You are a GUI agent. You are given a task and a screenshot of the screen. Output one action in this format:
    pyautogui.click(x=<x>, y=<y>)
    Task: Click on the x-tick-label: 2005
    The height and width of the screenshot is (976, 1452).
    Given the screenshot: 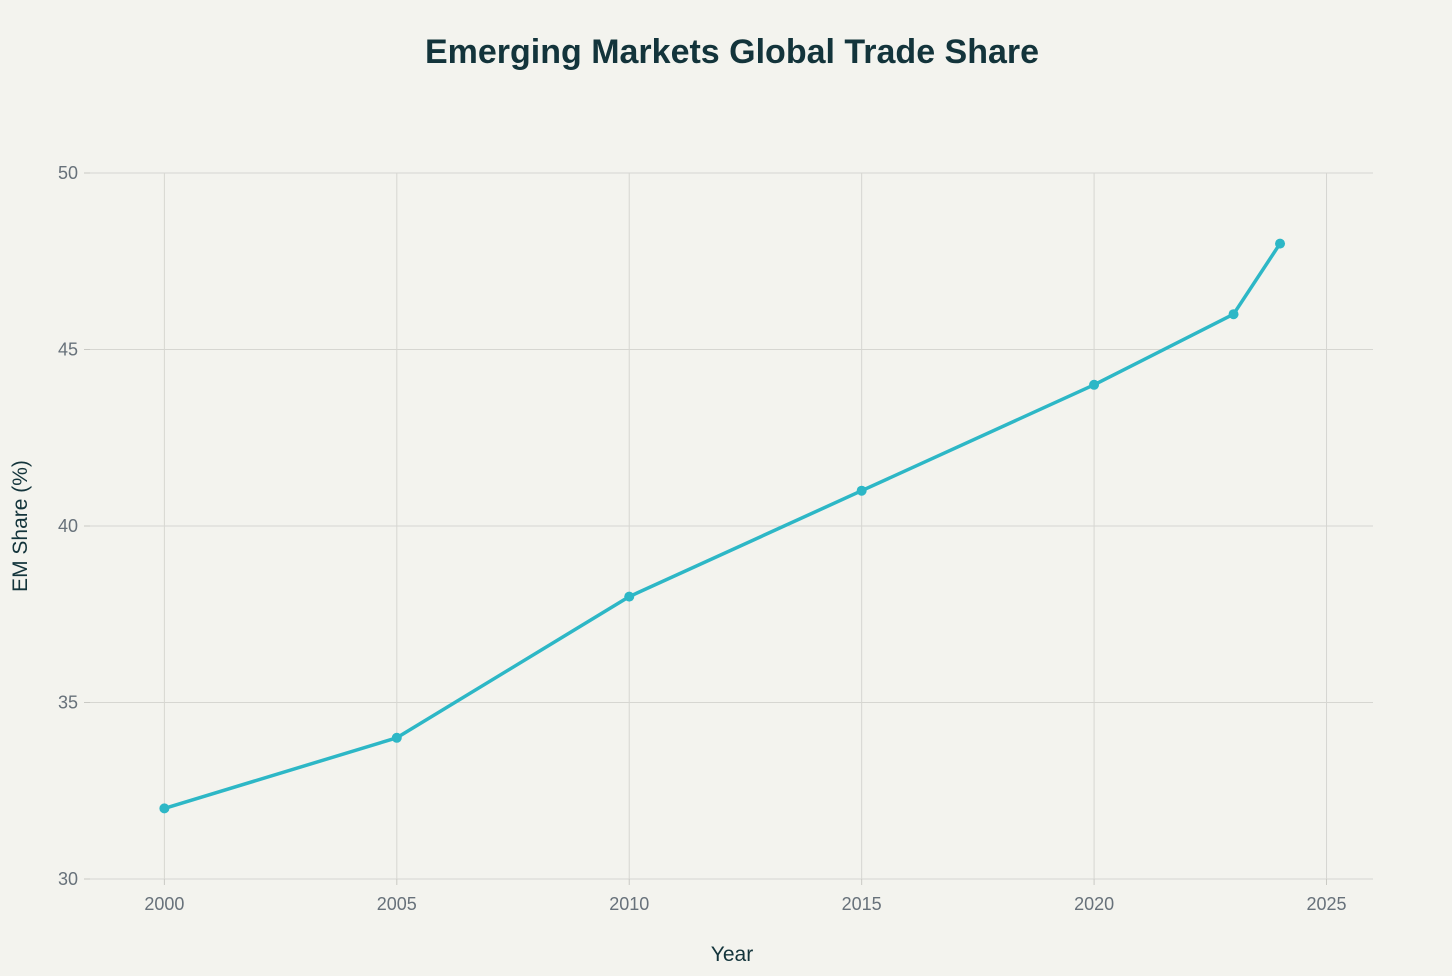 What is the action you would take?
    pyautogui.click(x=397, y=904)
    